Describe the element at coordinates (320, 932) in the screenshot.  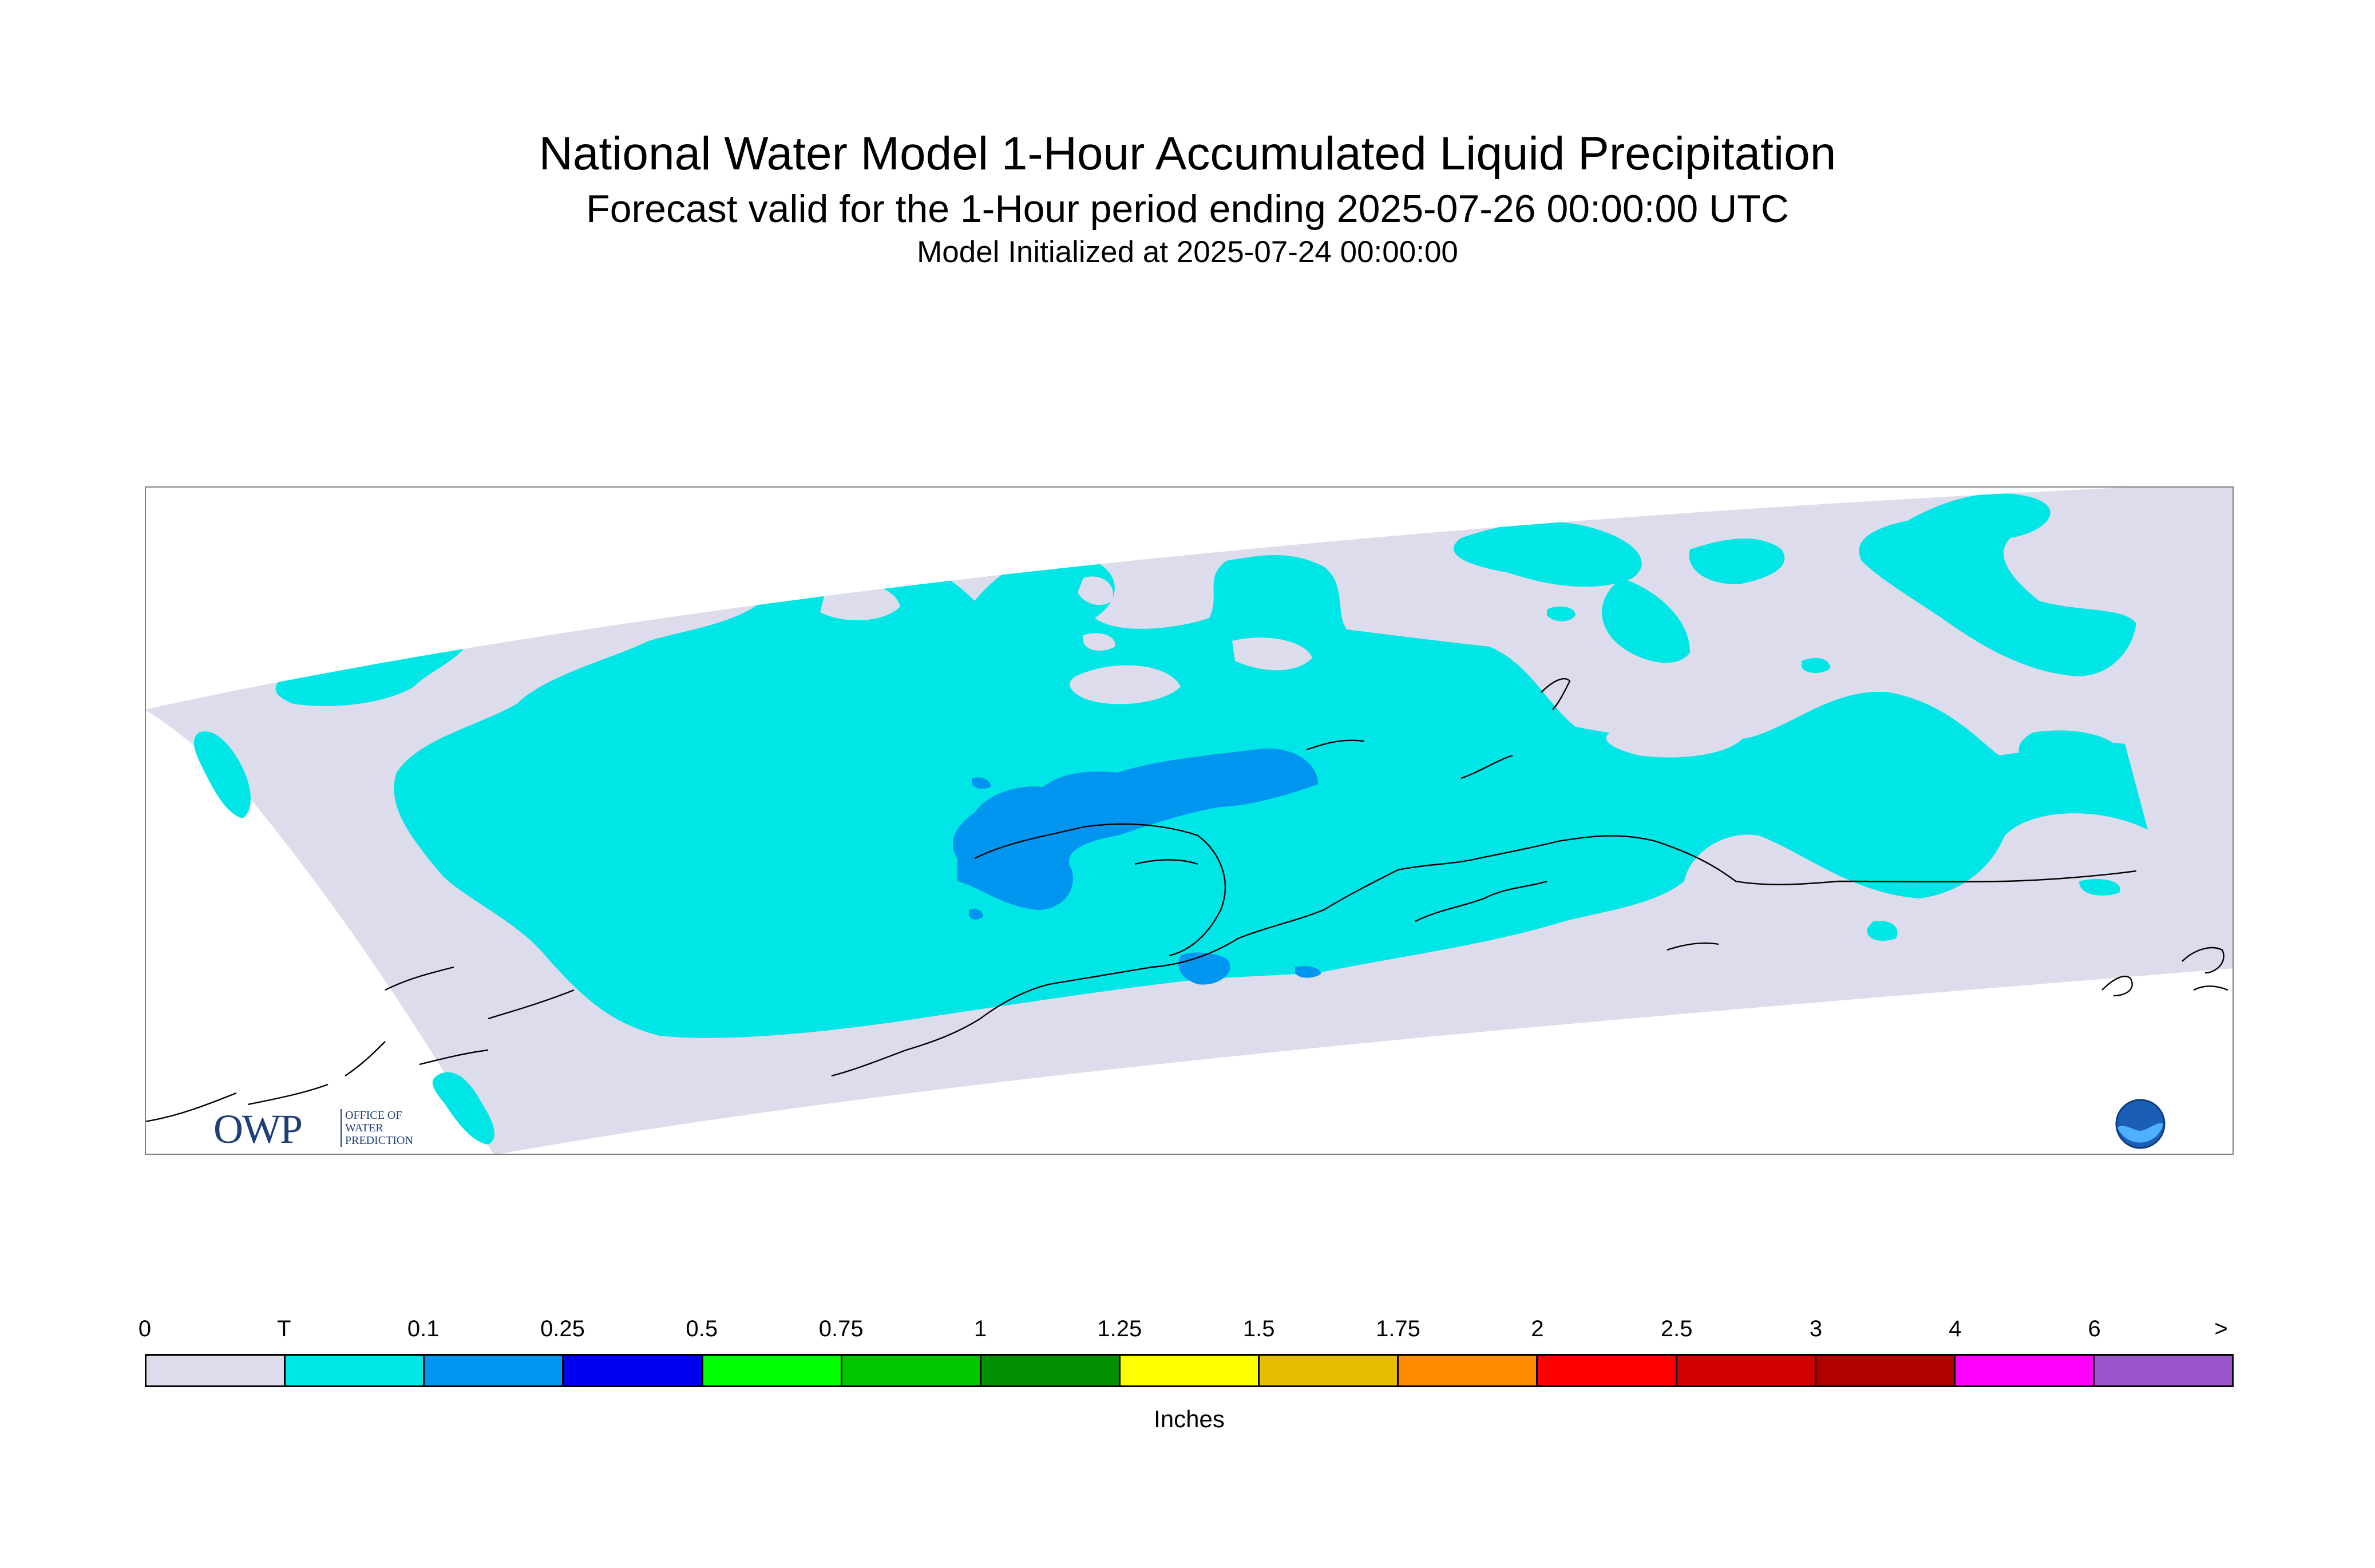
I see `outside-domain-left` at that location.